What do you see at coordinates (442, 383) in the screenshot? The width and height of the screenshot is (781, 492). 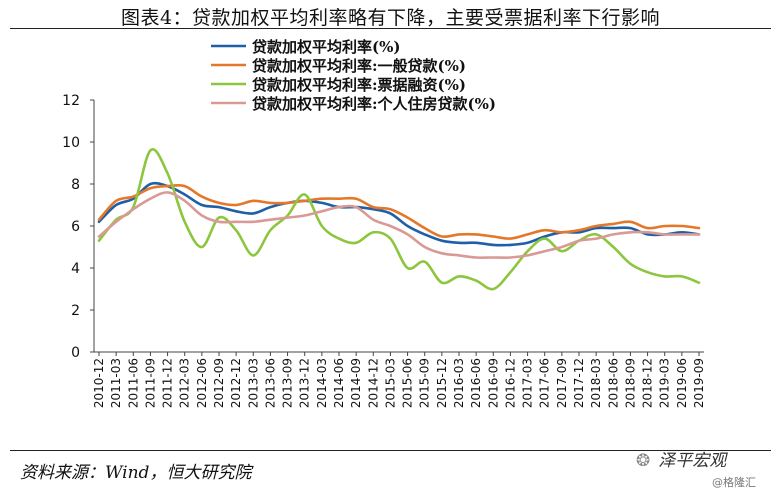 I see `x-tick-label: 2015-12` at bounding box center [442, 383].